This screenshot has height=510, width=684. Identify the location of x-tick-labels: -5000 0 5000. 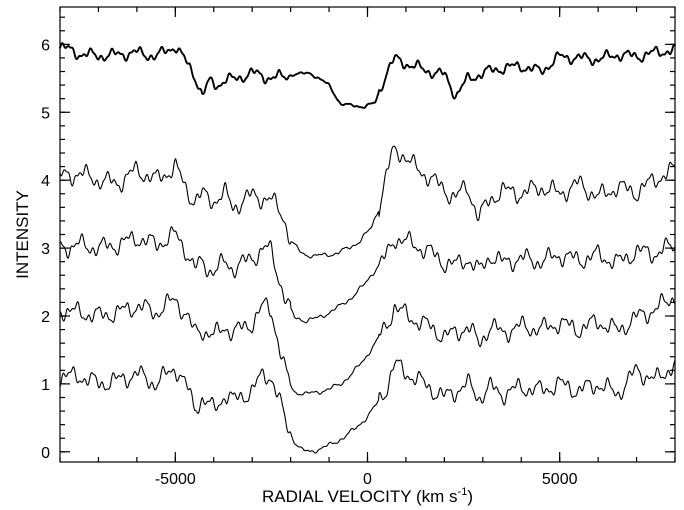
(366, 479).